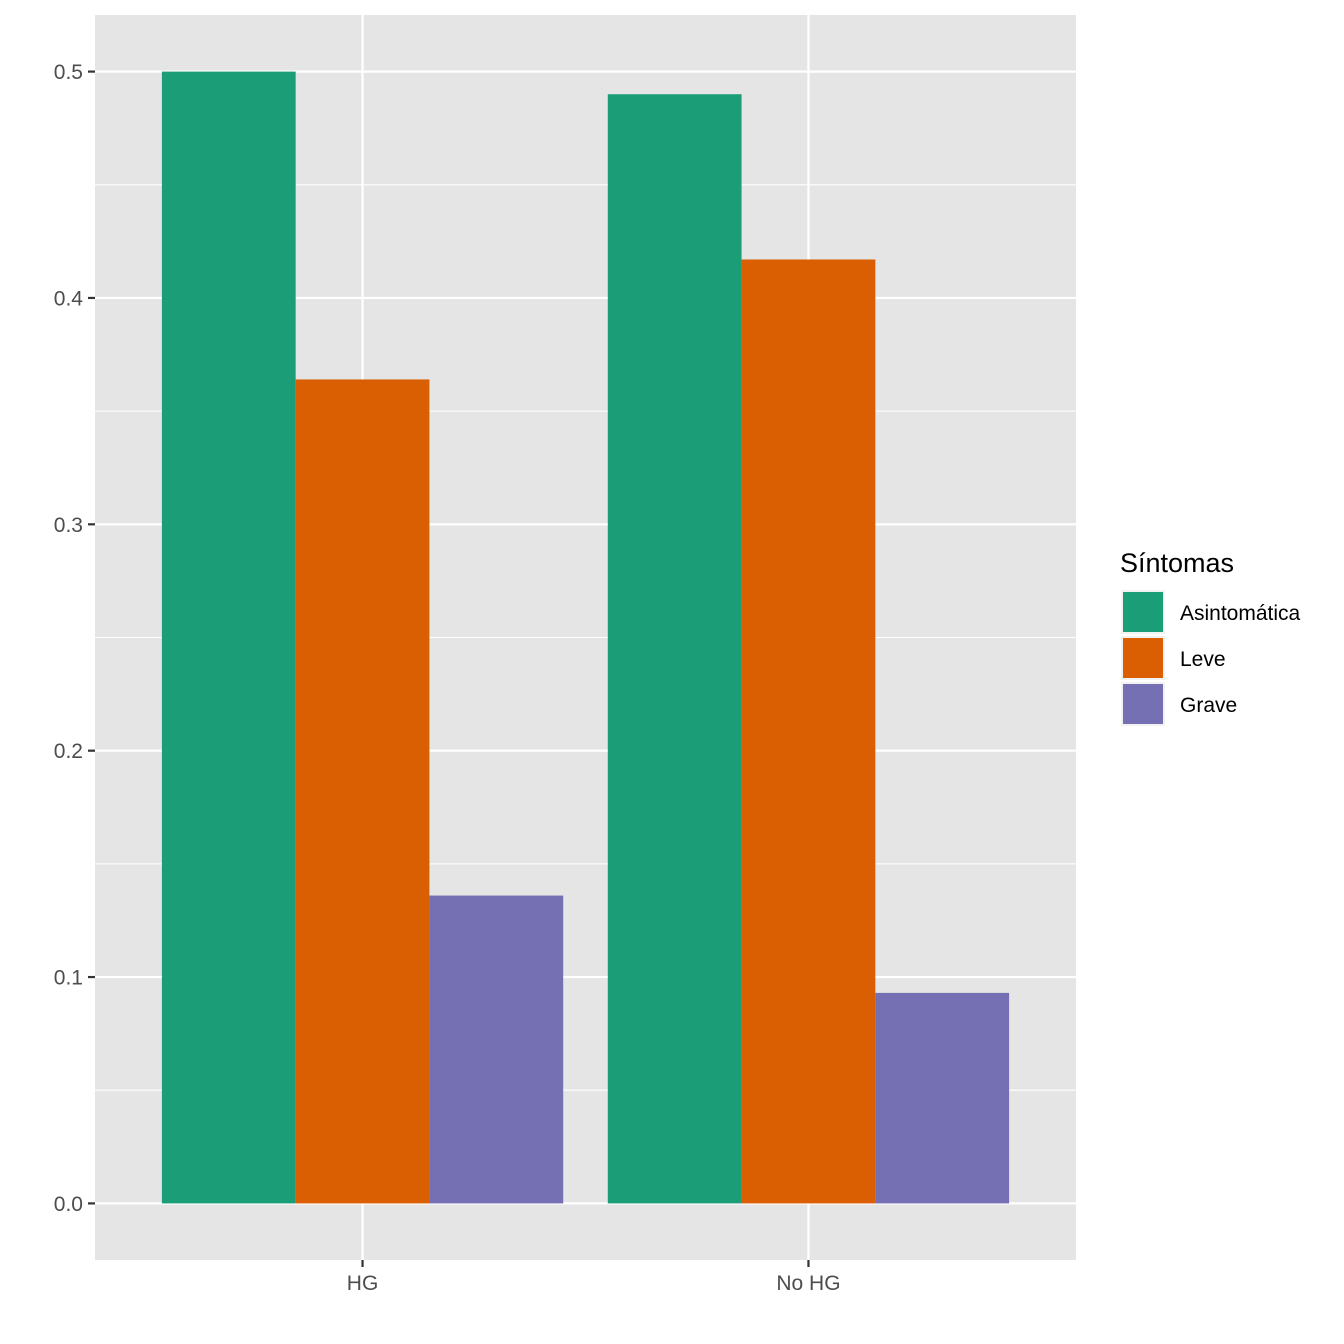 The image size is (1344, 1344). I want to click on legend: Síntomas Asintomática Leve Grave, so click(1210, 637).